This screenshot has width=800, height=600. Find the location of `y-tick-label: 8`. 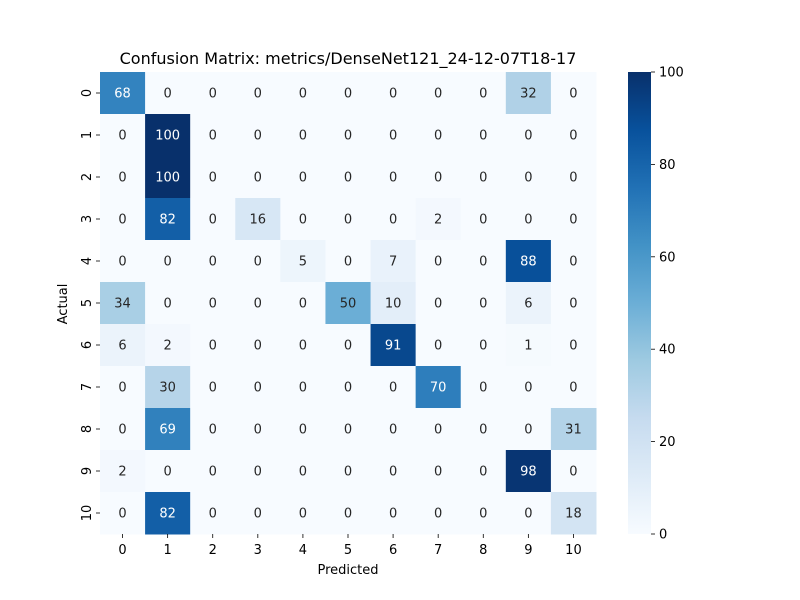

y-tick-label: 8 is located at coordinates (87, 429).